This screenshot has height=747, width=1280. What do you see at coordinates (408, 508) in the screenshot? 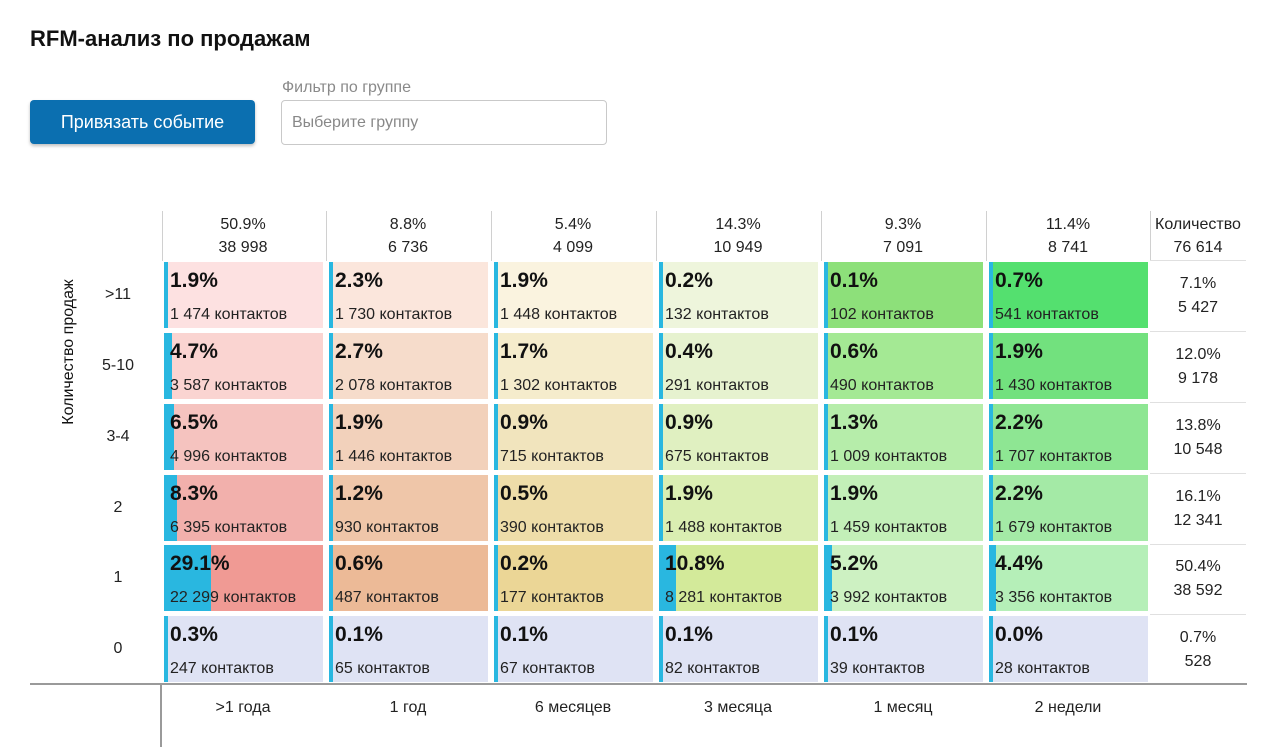
I see `heatmap-cell: 1.2% 930 контактов` at bounding box center [408, 508].